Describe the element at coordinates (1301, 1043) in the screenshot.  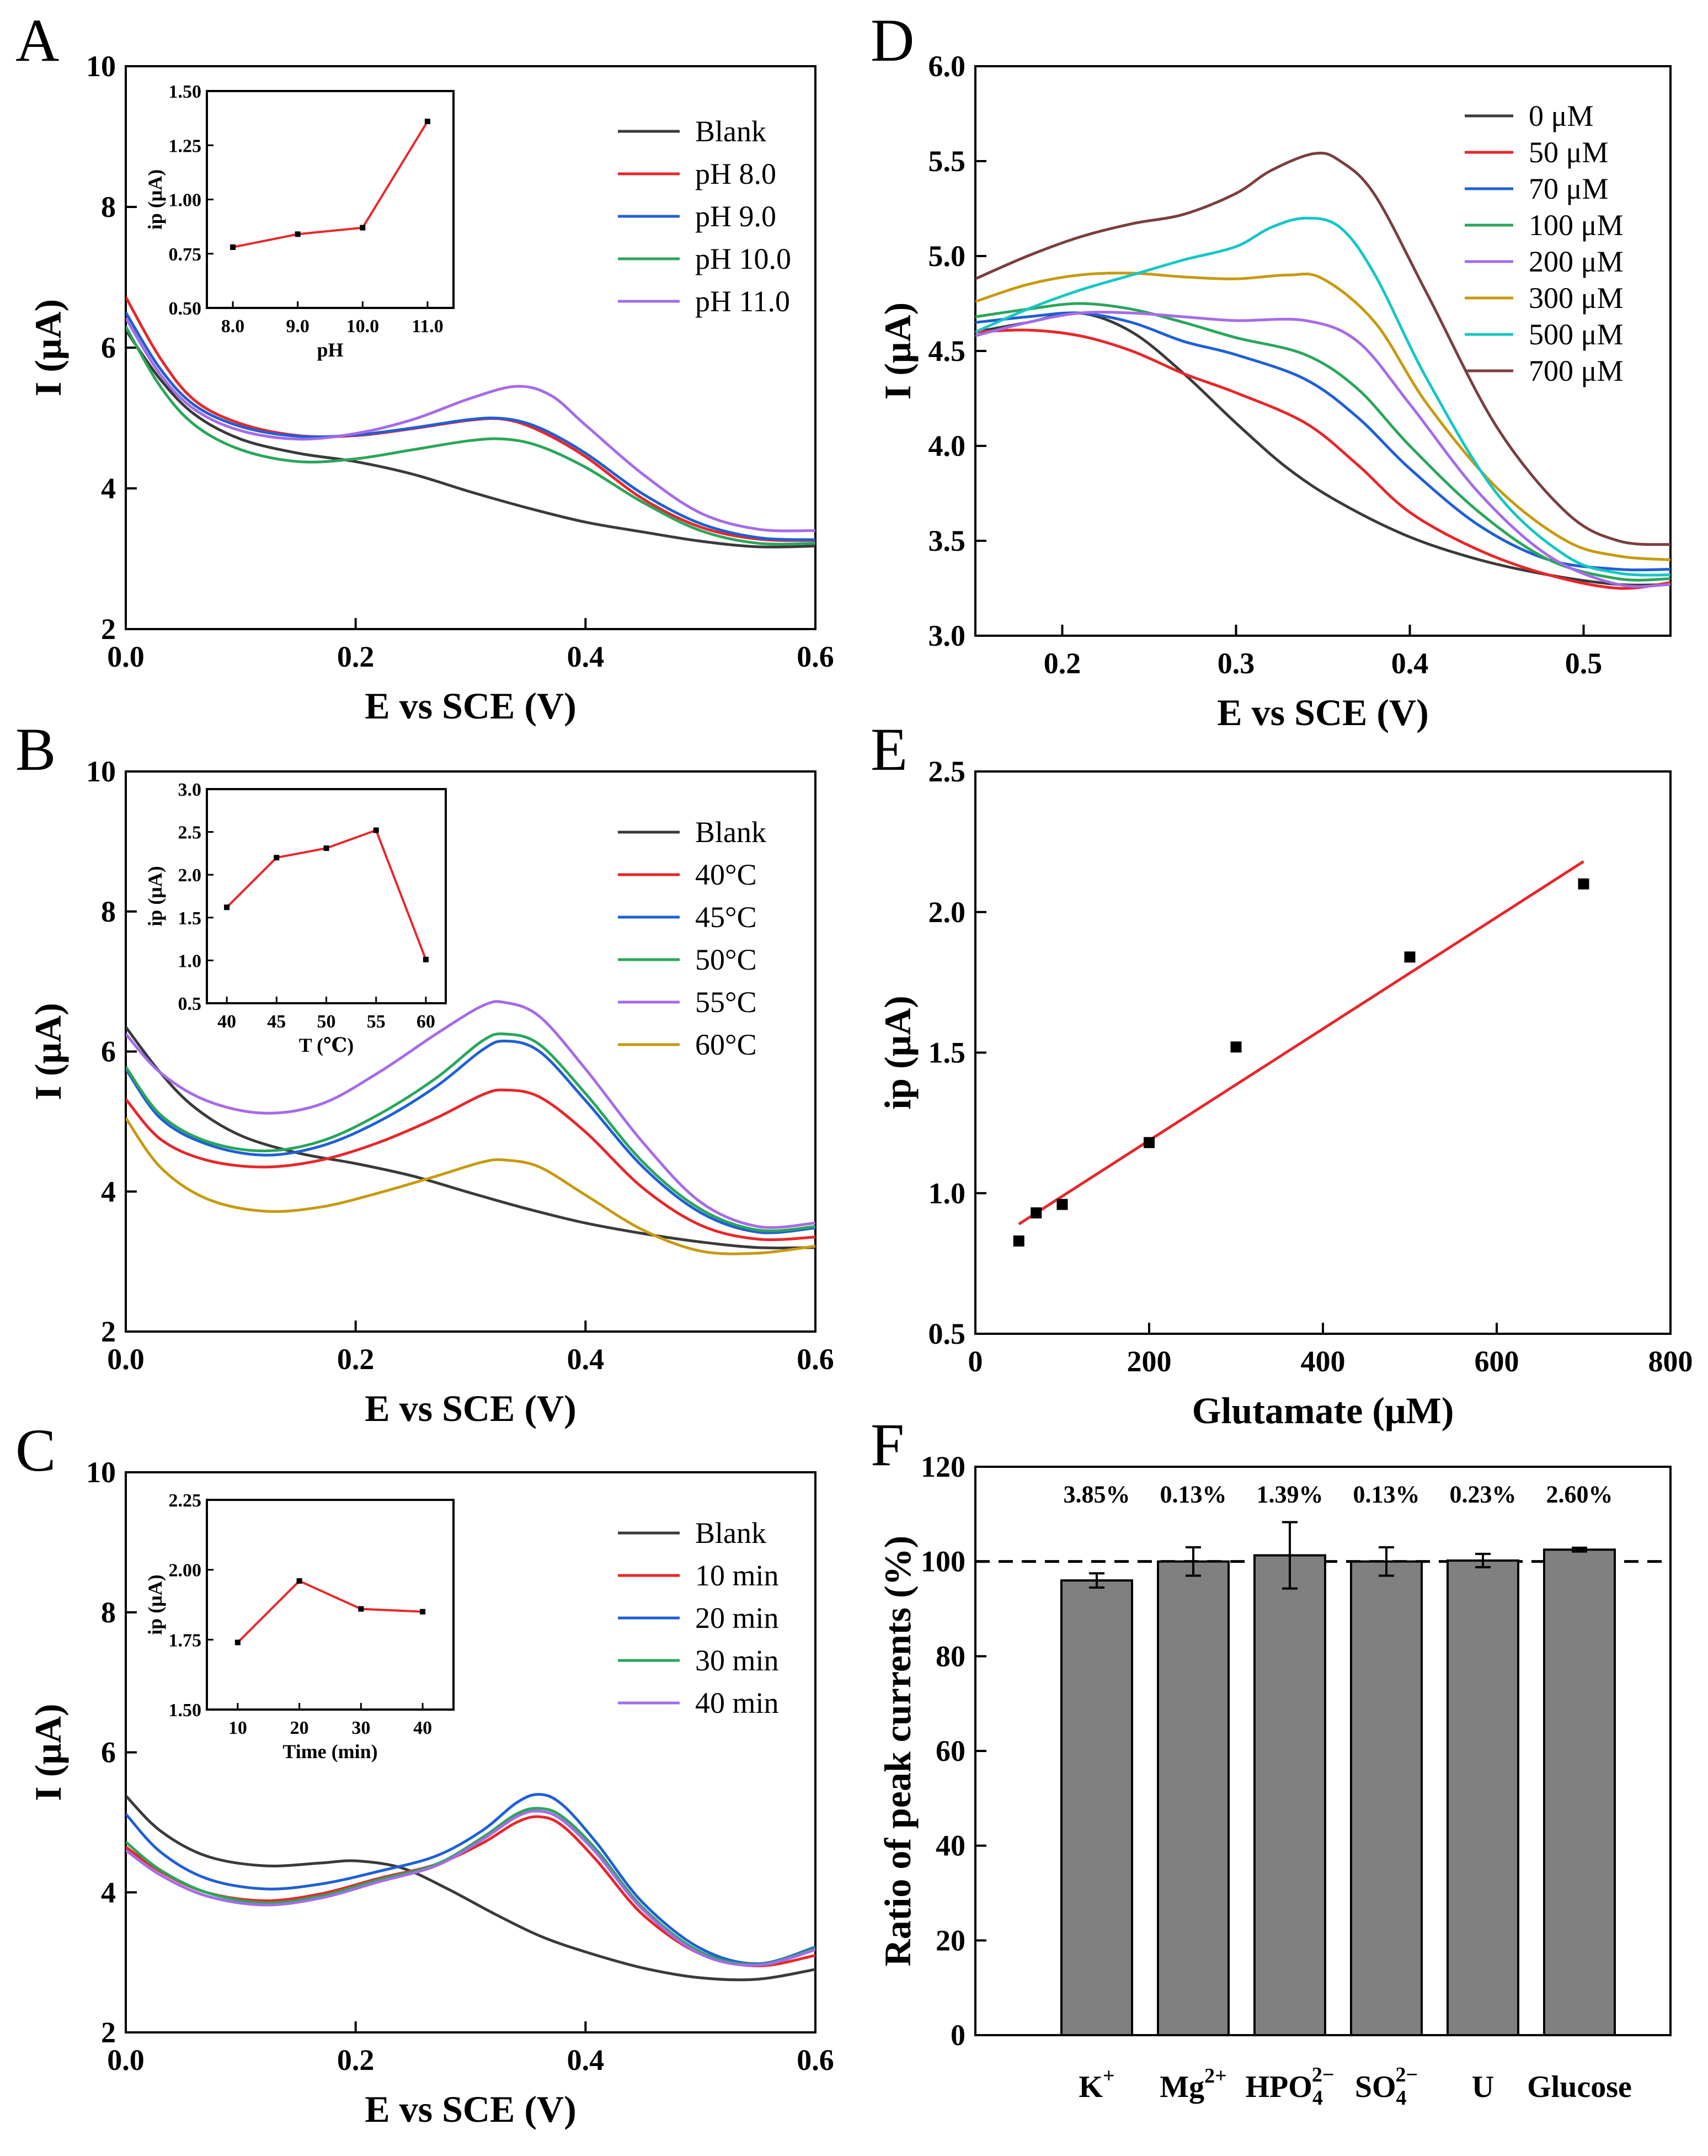
I see `fit-line` at that location.